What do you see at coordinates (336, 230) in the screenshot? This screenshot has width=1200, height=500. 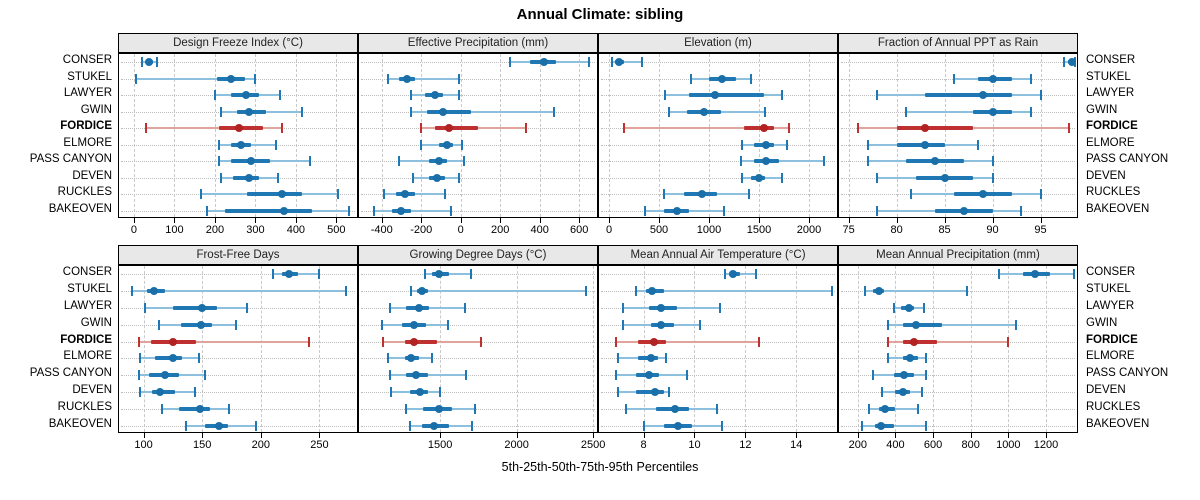 I see `axis-tick-label: 500` at bounding box center [336, 230].